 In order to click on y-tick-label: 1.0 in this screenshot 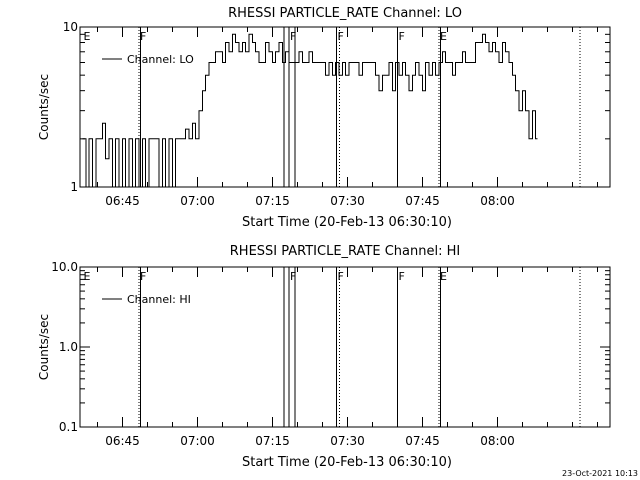, I will do `click(68, 347)`.